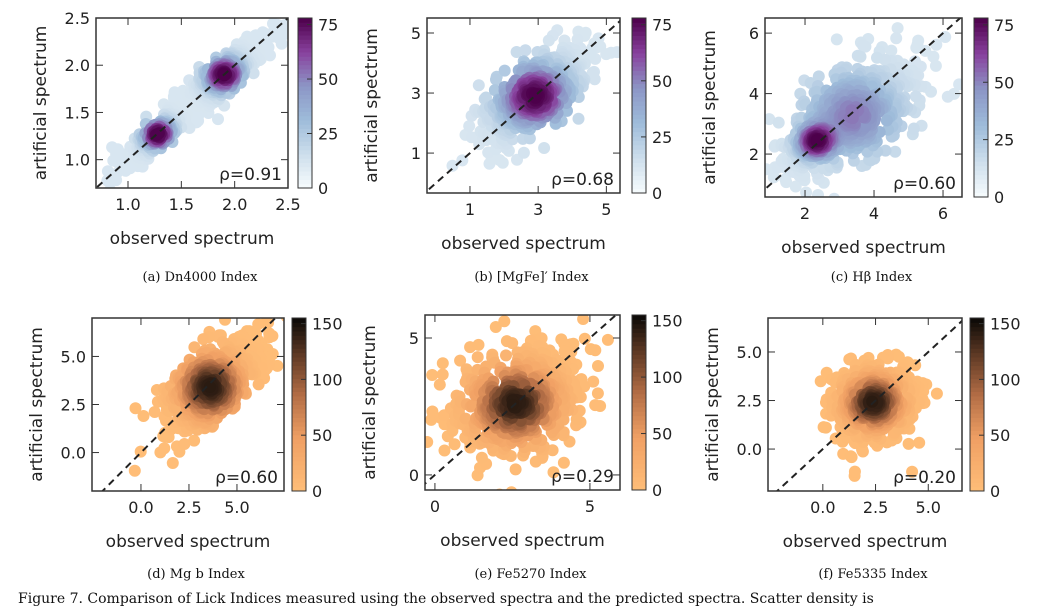 Image resolution: width=1056 pixels, height=607 pixels. I want to click on subcaption: (d) Mg b Index, so click(196, 574).